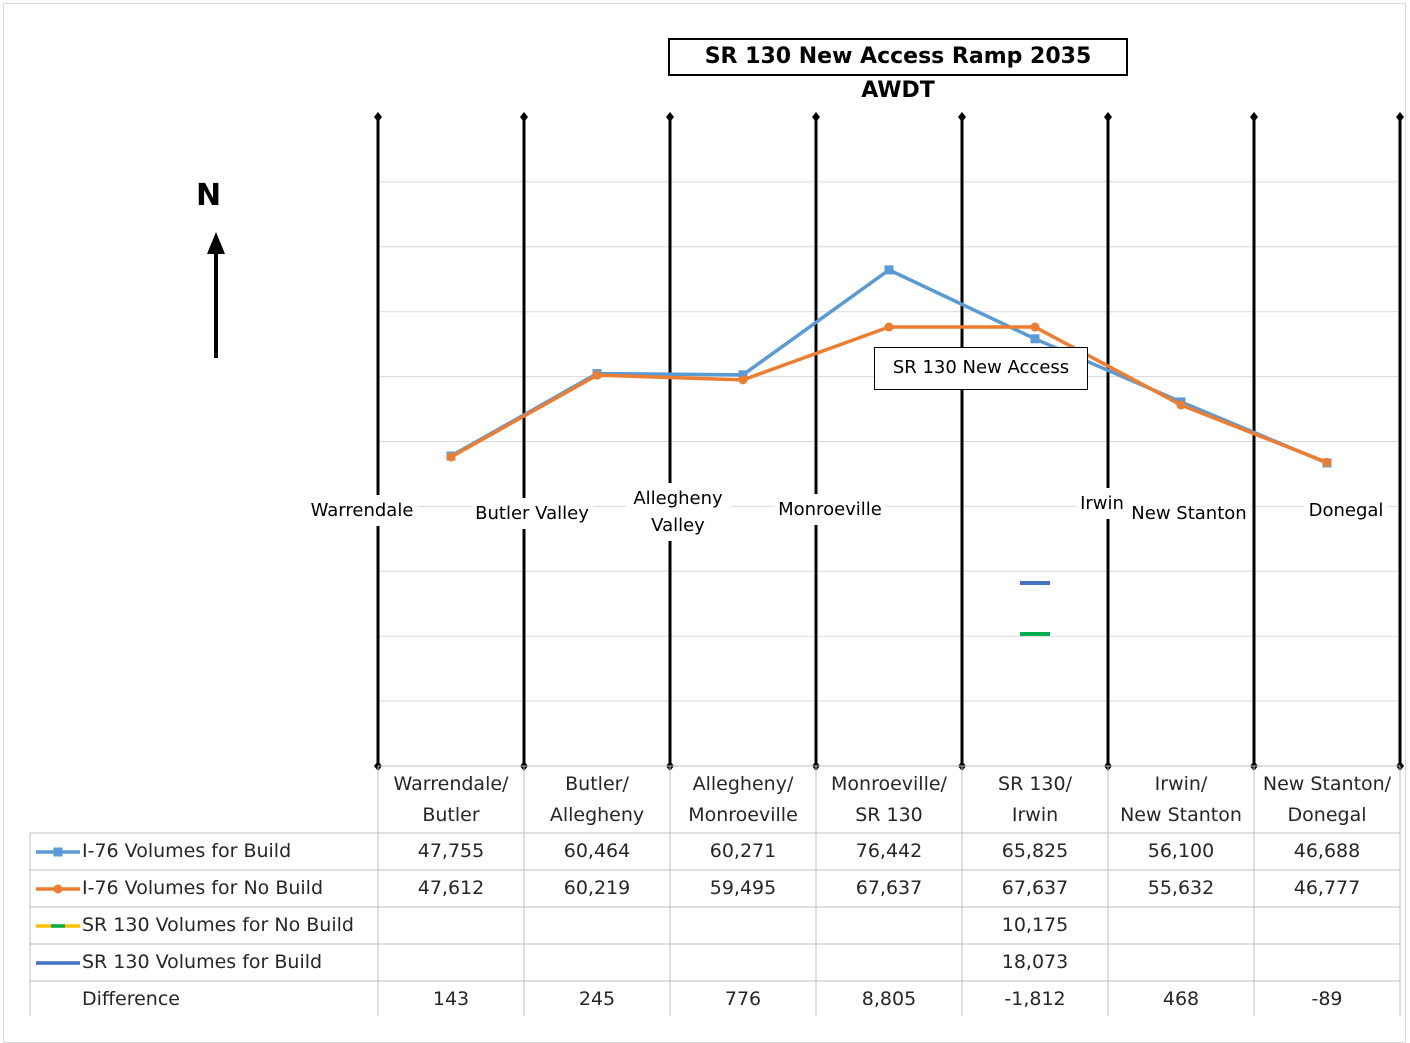 The height and width of the screenshot is (1043, 1410). What do you see at coordinates (889, 851) in the screenshot?
I see `table-cell: 76,442` at bounding box center [889, 851].